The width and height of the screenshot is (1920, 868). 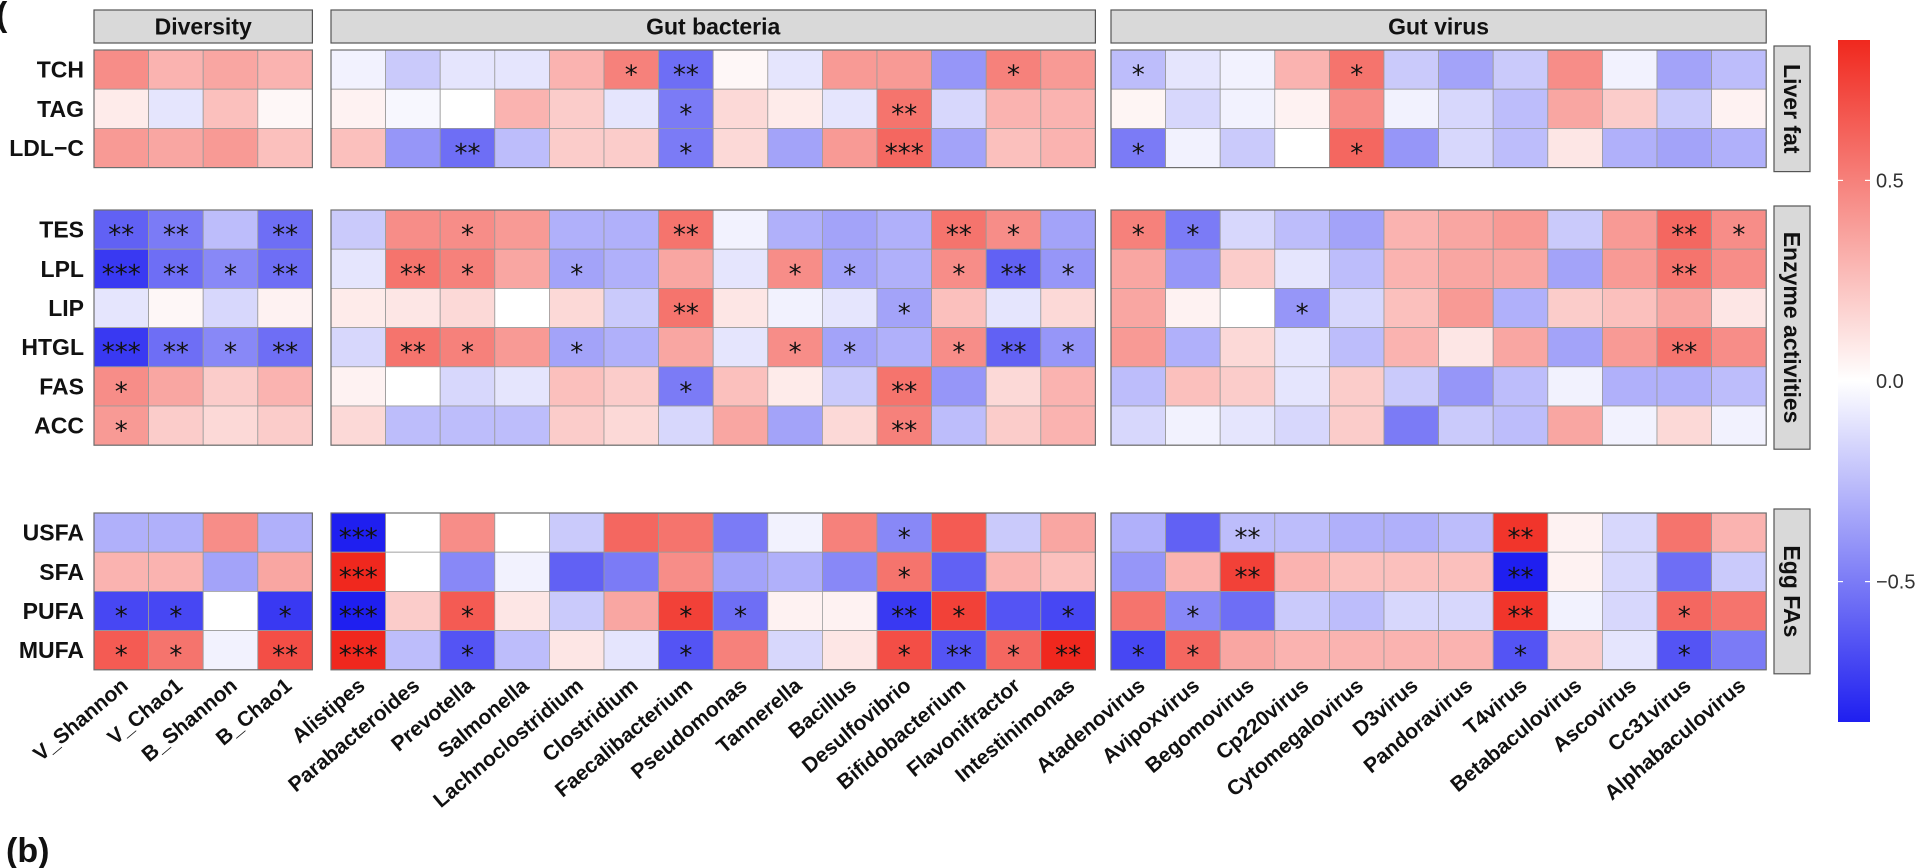 I want to click on row-group-label: Liver fat, so click(x=1792, y=109).